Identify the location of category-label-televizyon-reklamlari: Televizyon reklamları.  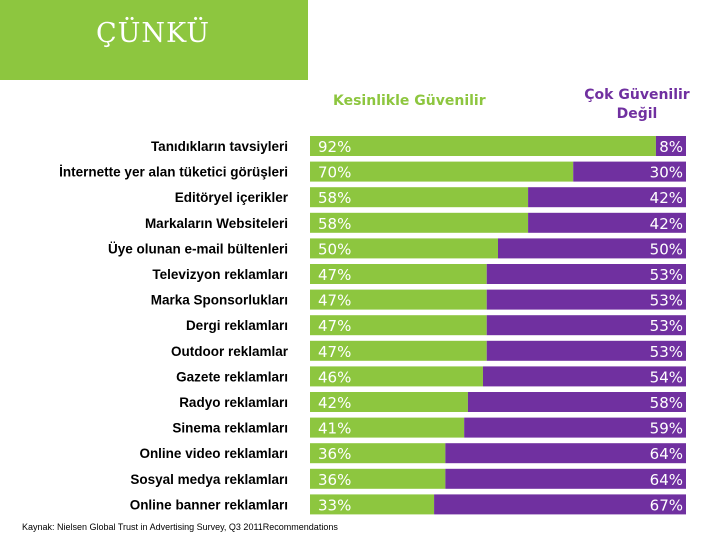
(220, 274).